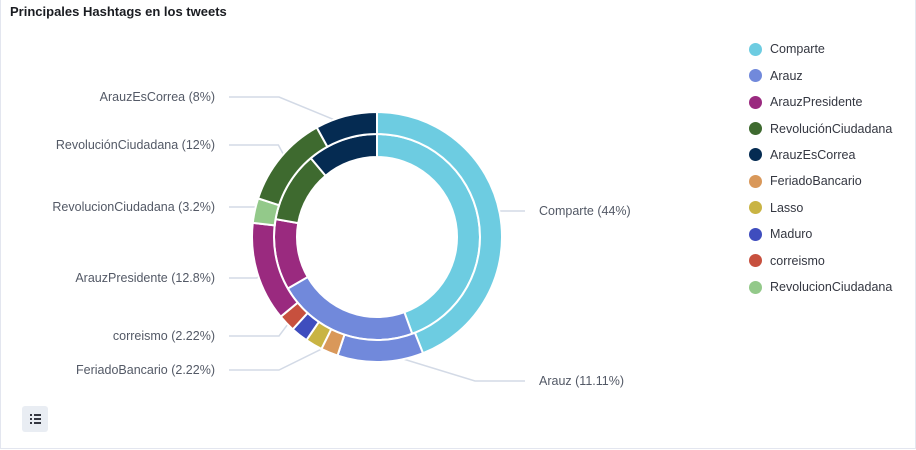 The height and width of the screenshot is (450, 916). I want to click on legend-toggle-button, so click(35, 419).